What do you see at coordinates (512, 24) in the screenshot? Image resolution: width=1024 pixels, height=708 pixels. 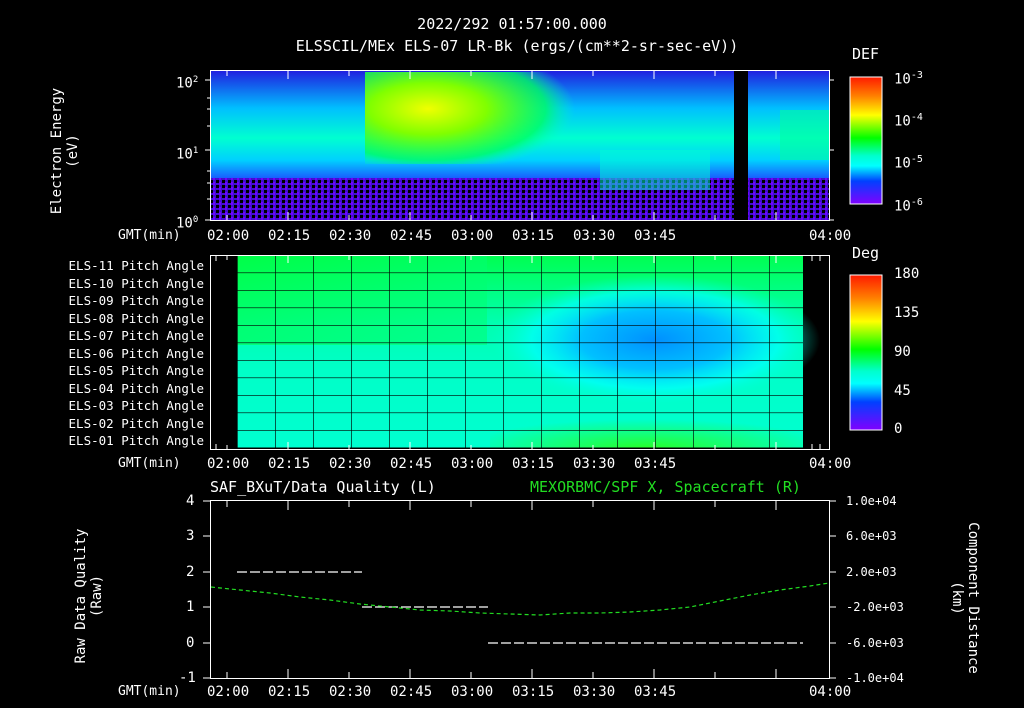 I see `plot-timestamp: 2022/292 01:57:00.000` at bounding box center [512, 24].